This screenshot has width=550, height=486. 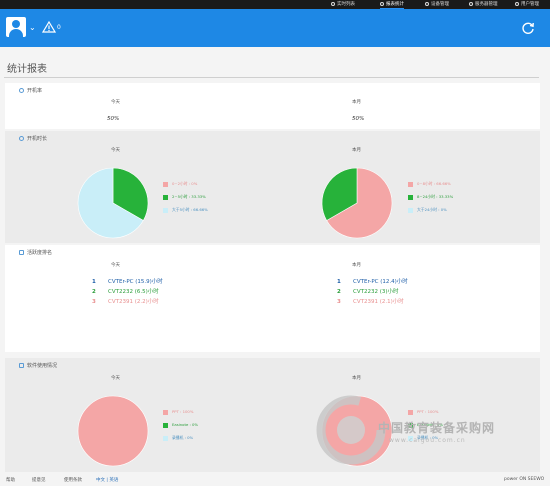 I want to click on nav-item-label: 用户管理, so click(x=530, y=4).